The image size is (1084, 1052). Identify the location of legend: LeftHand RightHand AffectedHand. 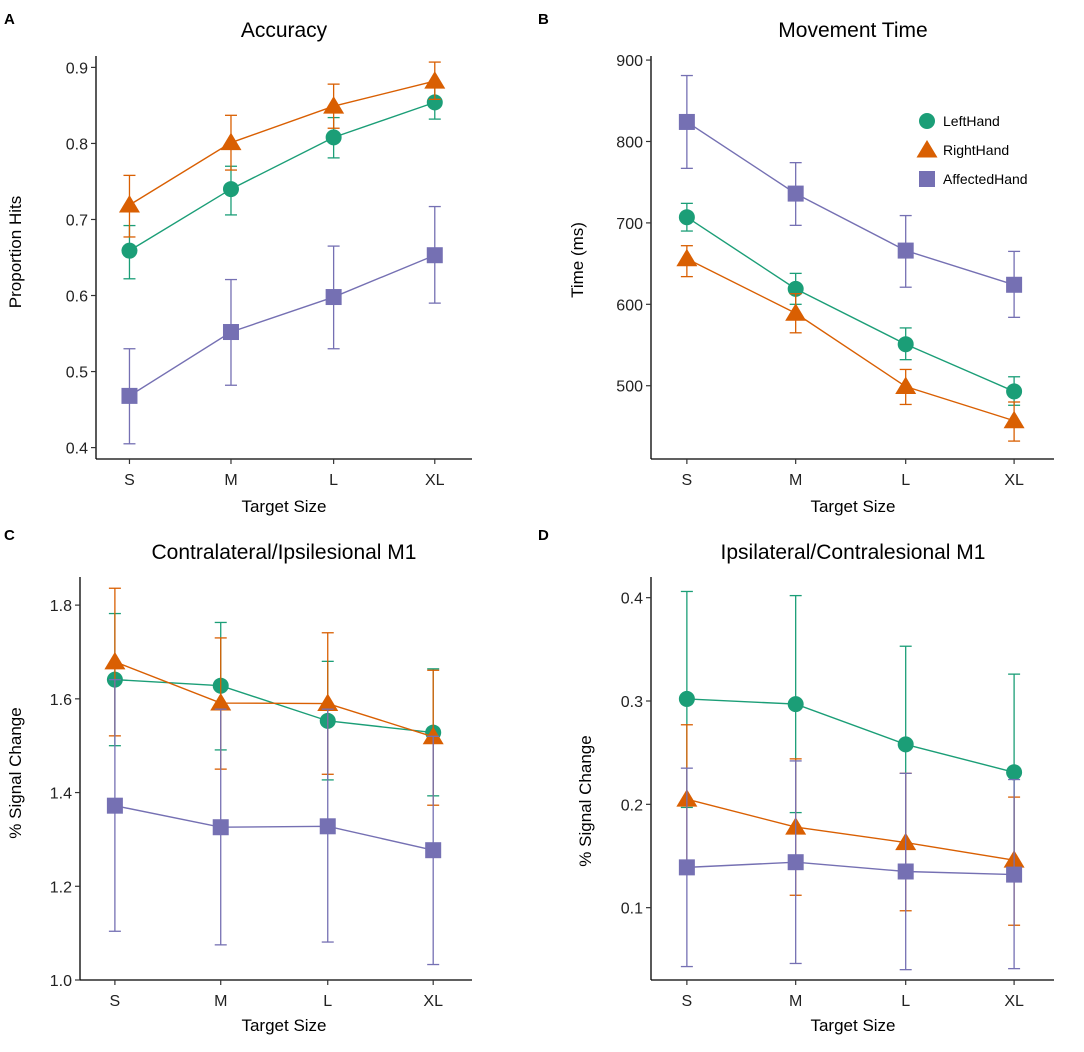
(972, 150).